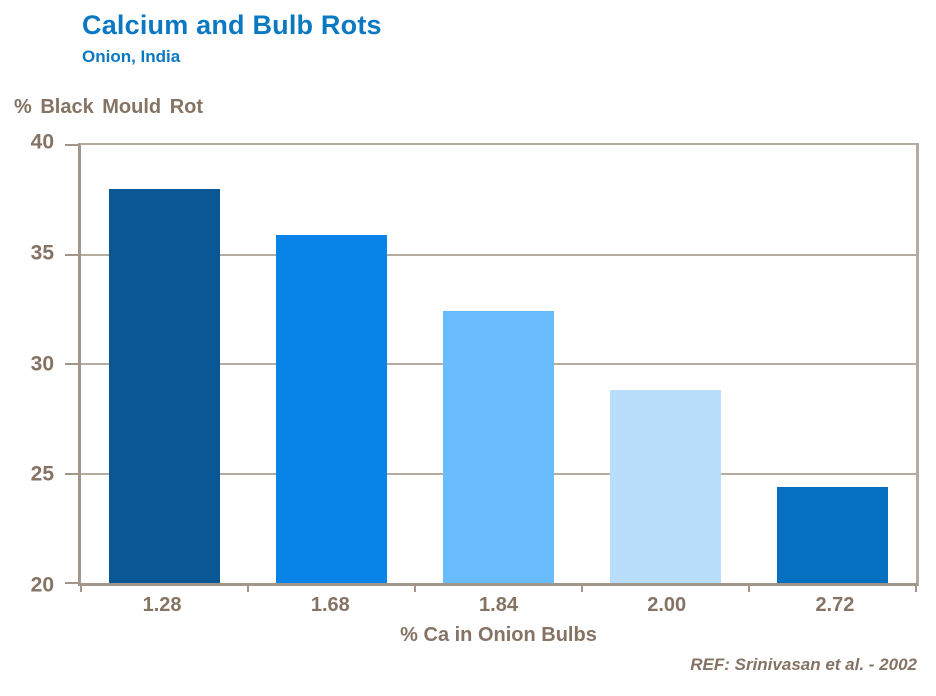  What do you see at coordinates (162, 605) in the screenshot?
I see `x-axis-tick-label: 1.28` at bounding box center [162, 605].